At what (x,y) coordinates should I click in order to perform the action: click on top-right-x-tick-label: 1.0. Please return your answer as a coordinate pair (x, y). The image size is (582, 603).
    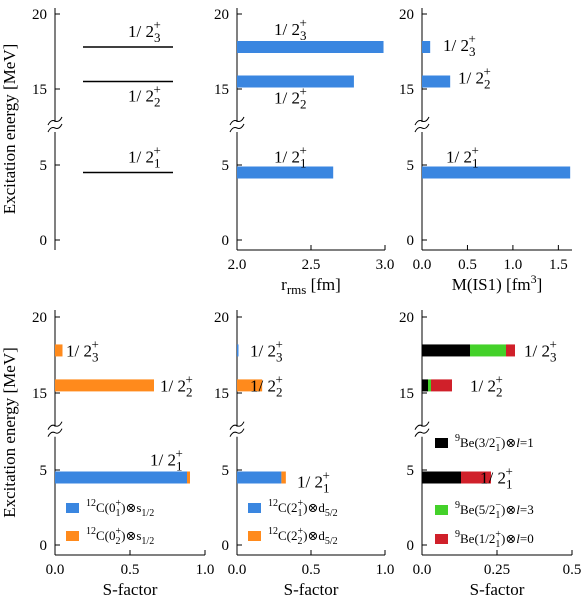
    Looking at the image, I should click on (513, 265).